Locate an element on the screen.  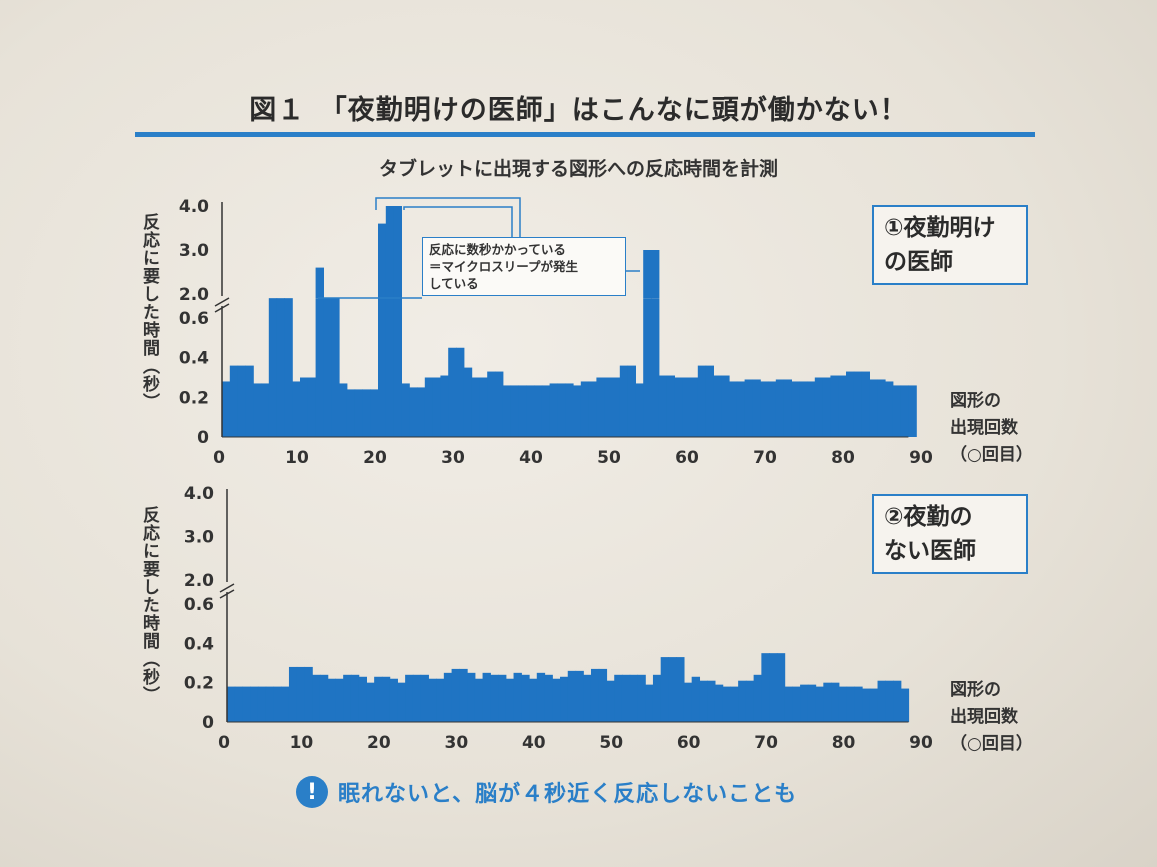
chart1-ylabel: 反応に要した時間（秒） is located at coordinates (149, 312).